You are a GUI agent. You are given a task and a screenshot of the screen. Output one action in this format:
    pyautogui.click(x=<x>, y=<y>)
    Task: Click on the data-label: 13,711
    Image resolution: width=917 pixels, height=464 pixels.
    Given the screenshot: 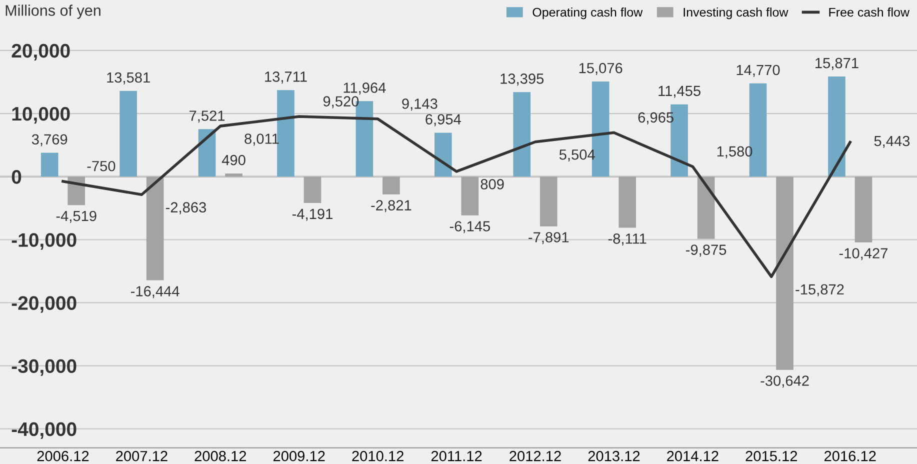 What is the action you would take?
    pyautogui.click(x=286, y=78)
    